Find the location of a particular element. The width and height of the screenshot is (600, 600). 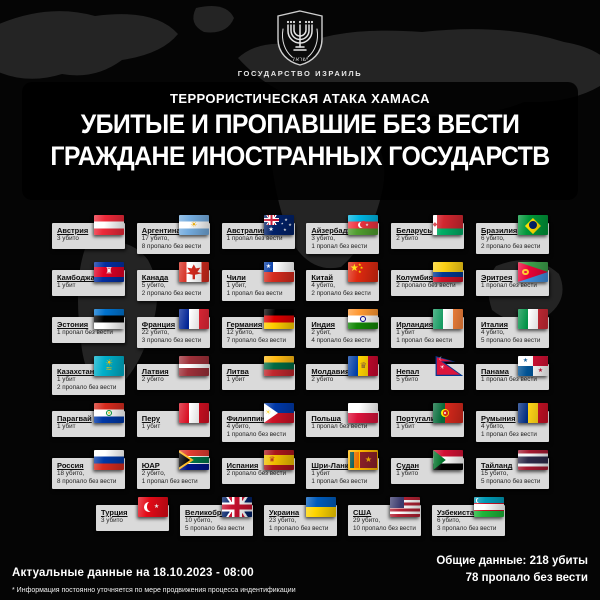

country-casualties: 5 убито is located at coordinates (407, 379).